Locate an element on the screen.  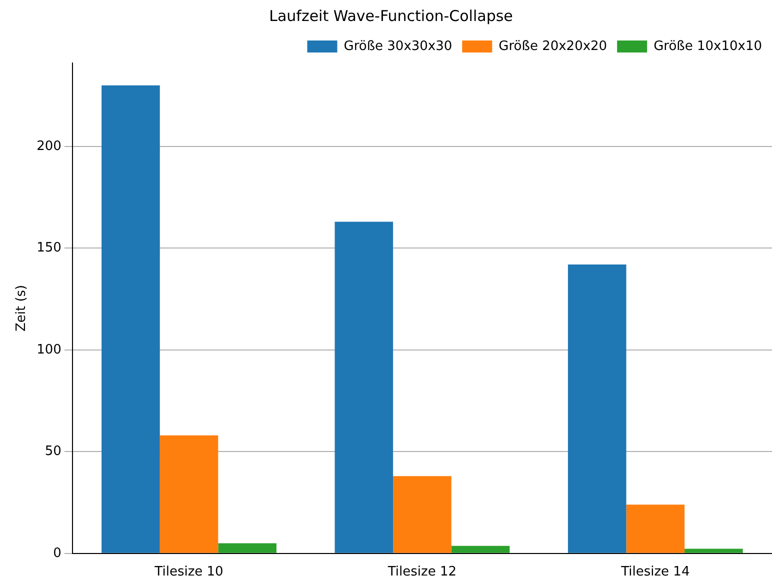
chart-title: Laufzeit Wave-Function-Collapse is located at coordinates (391, 15).